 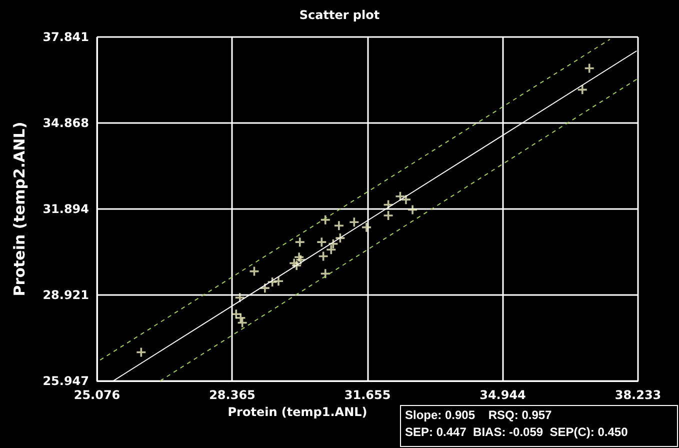 What do you see at coordinates (339, 15) in the screenshot?
I see `chart-title: Scatter plot` at bounding box center [339, 15].